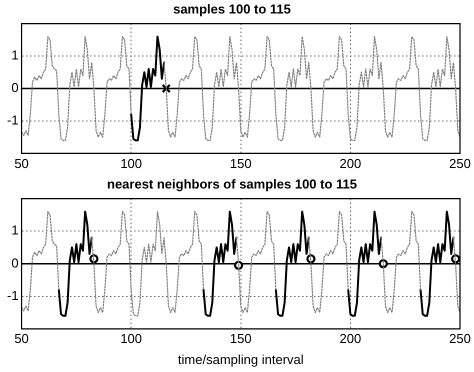 The image size is (474, 372). What do you see at coordinates (232, 184) in the screenshot?
I see `chart-title: nearest neighbors of samples 100 to 115` at bounding box center [232, 184].